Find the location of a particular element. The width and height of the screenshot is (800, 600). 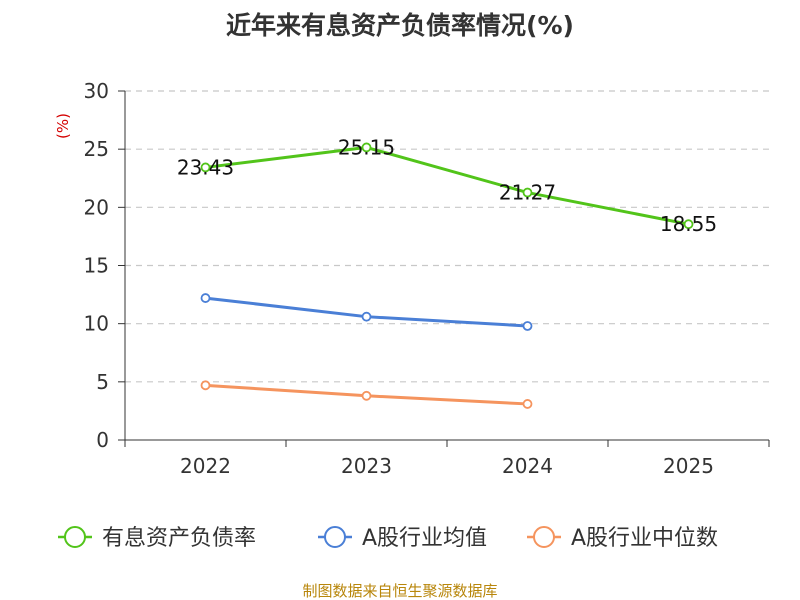

x-tick-label: 2024 is located at coordinates (527, 466).